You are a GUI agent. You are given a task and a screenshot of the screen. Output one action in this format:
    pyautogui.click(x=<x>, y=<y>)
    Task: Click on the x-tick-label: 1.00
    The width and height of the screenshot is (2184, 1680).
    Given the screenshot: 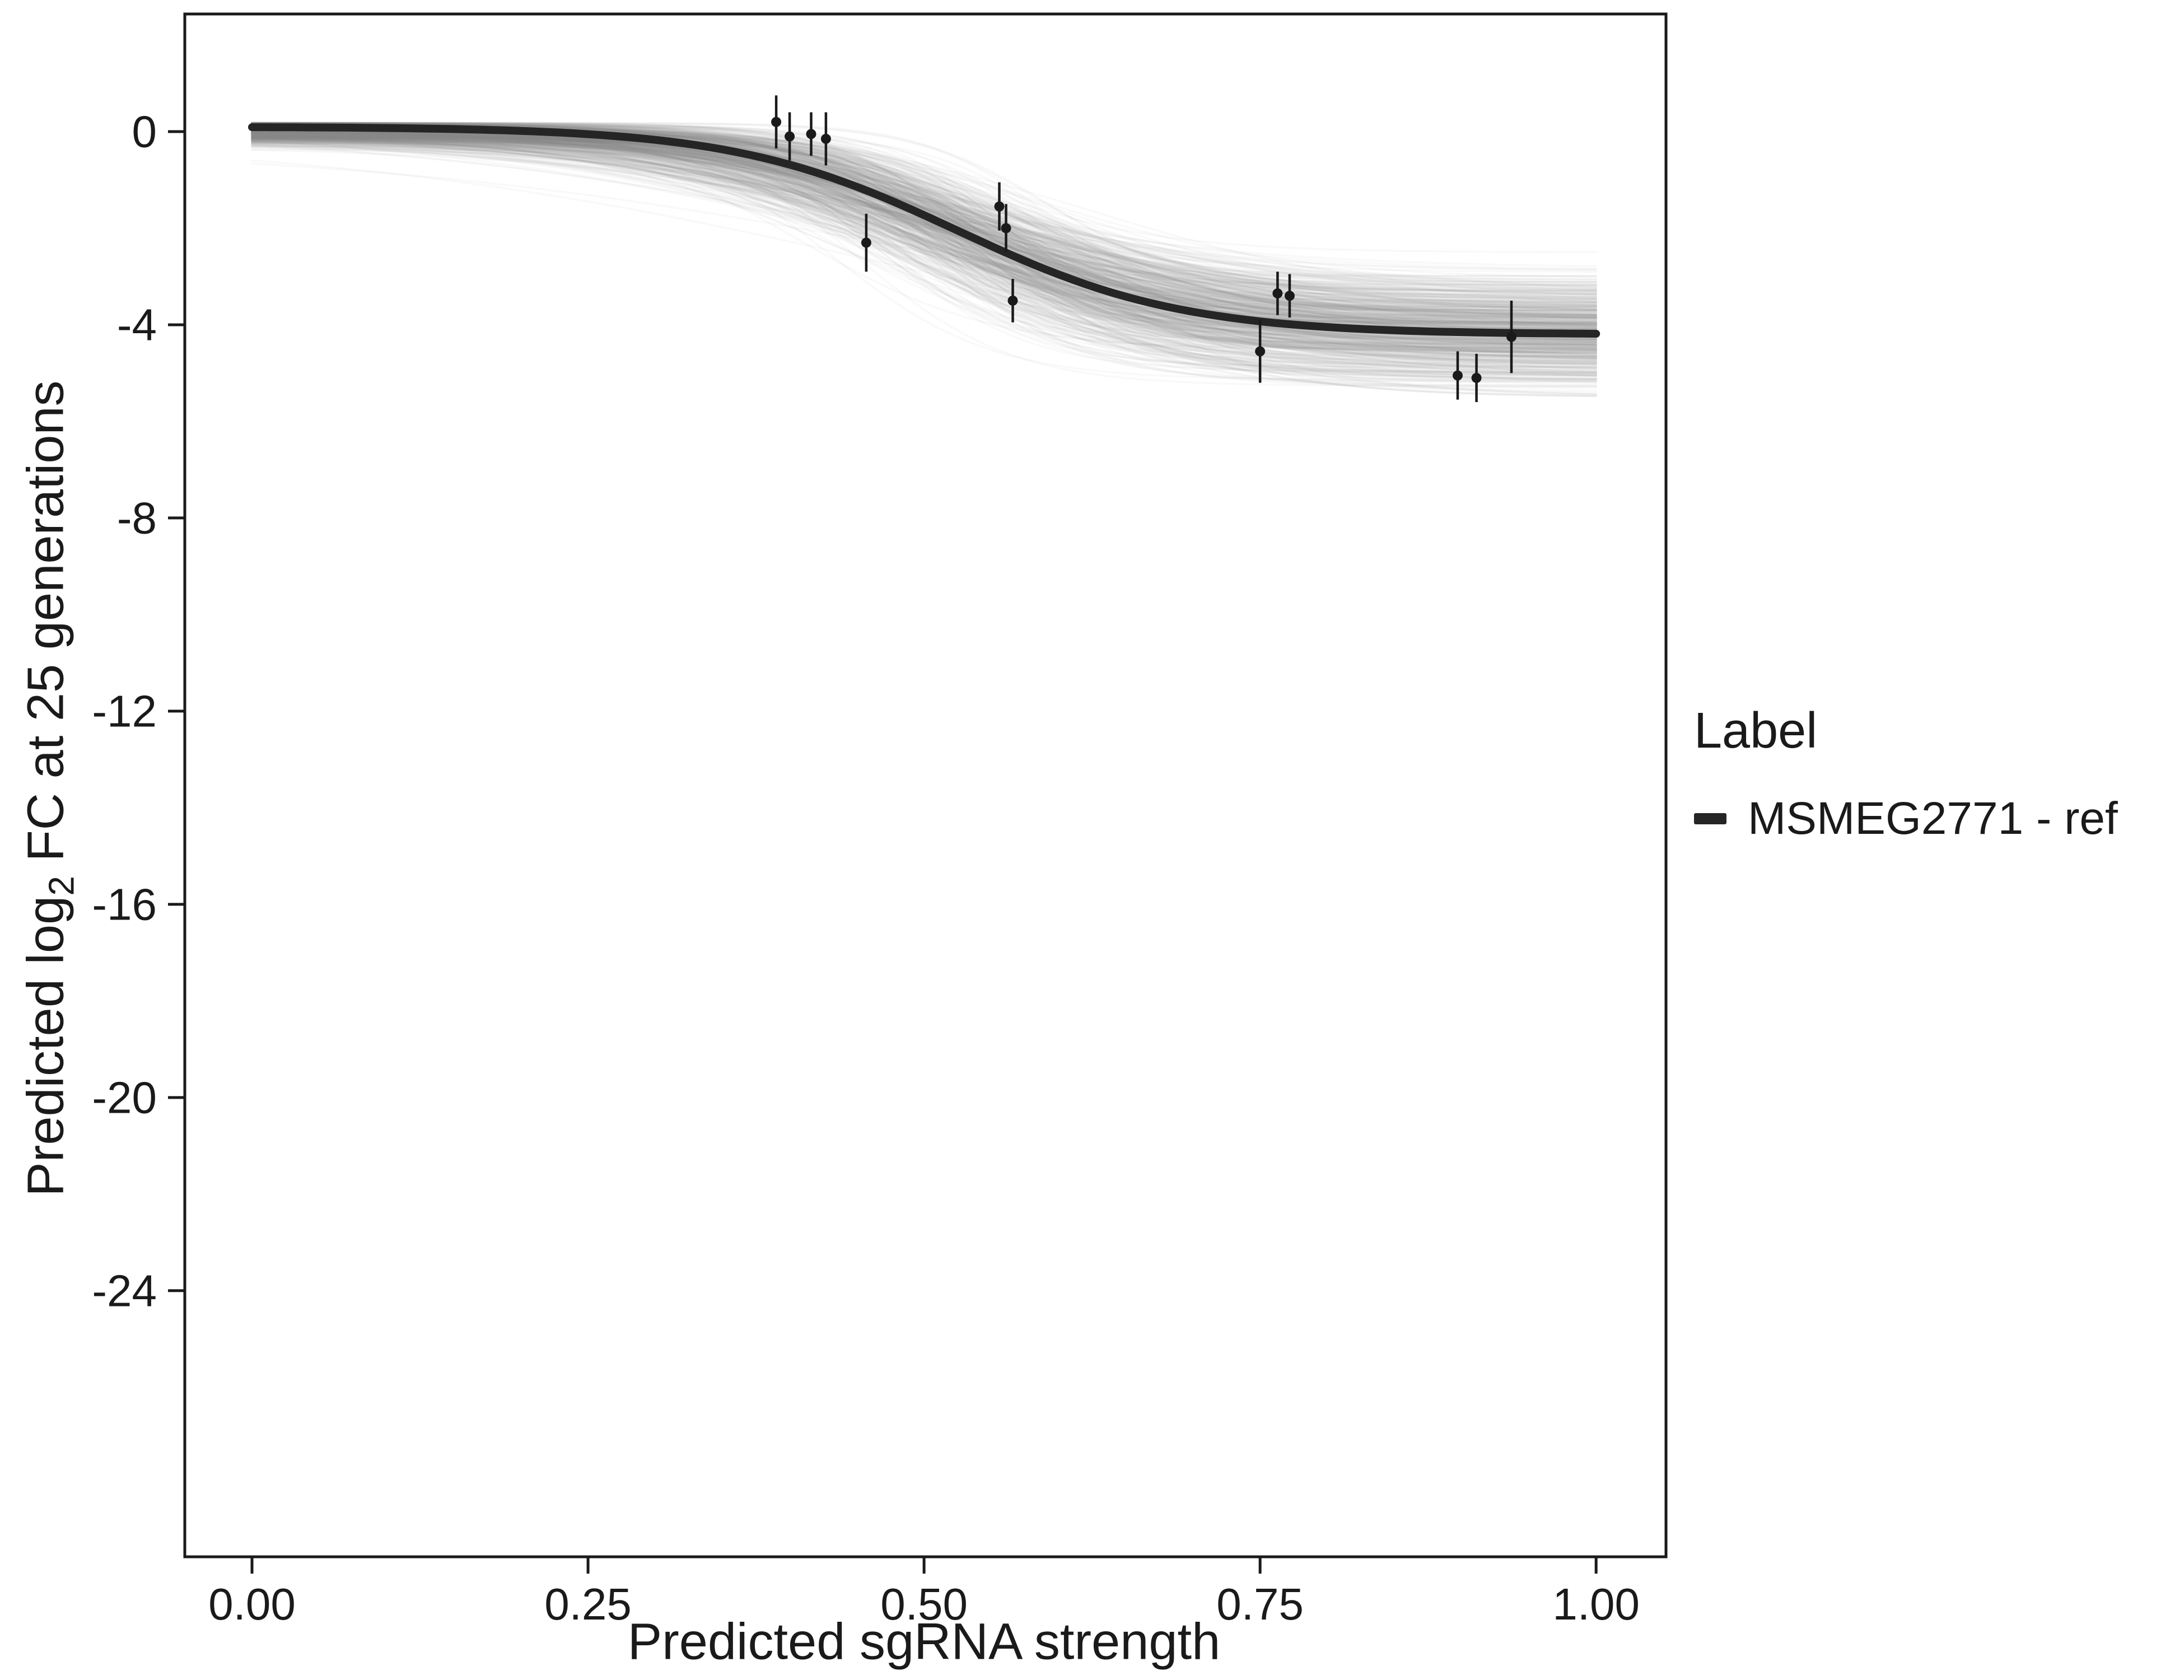 What is the action you would take?
    pyautogui.click(x=1596, y=1604)
    